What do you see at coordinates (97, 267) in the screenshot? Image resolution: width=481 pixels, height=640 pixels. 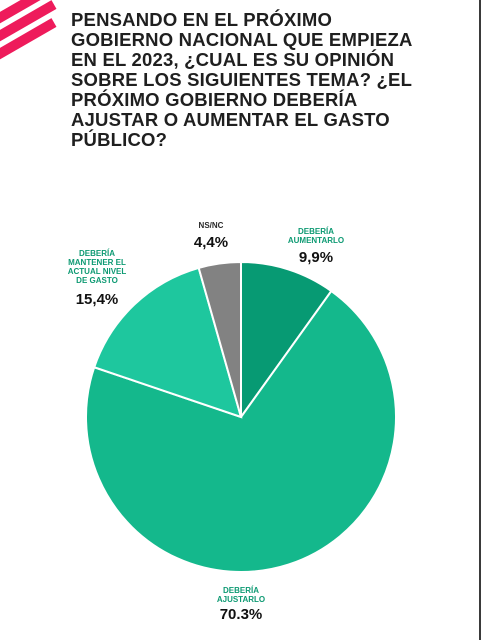 I see `slice-name-mantener: DEBERÍA MANTENER EL ACTUAL NIVEL DE GASTO` at bounding box center [97, 267].